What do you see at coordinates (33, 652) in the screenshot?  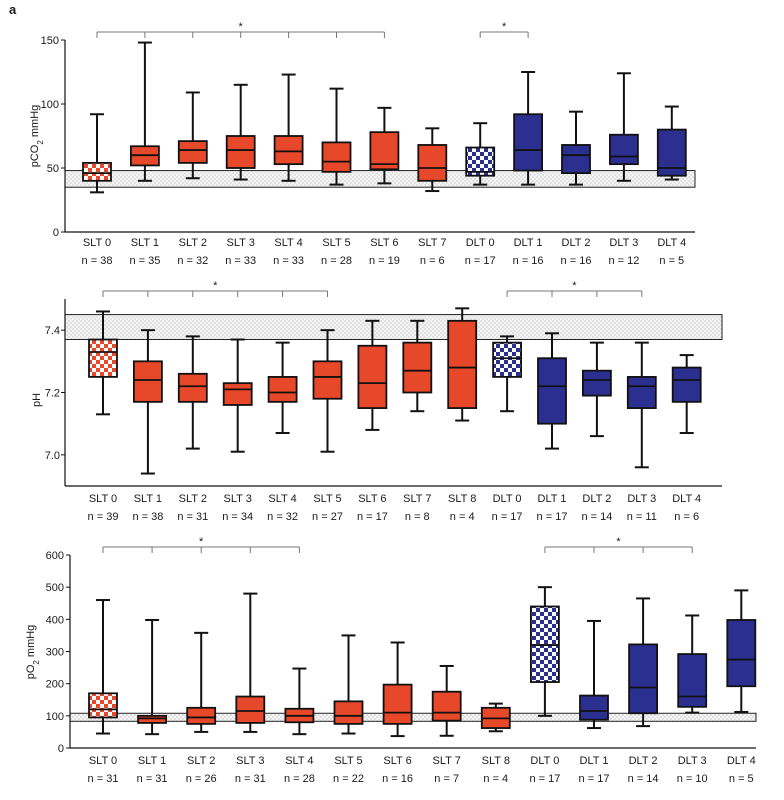 I see `y-axis-label: pO2 mmHg` at bounding box center [33, 652].